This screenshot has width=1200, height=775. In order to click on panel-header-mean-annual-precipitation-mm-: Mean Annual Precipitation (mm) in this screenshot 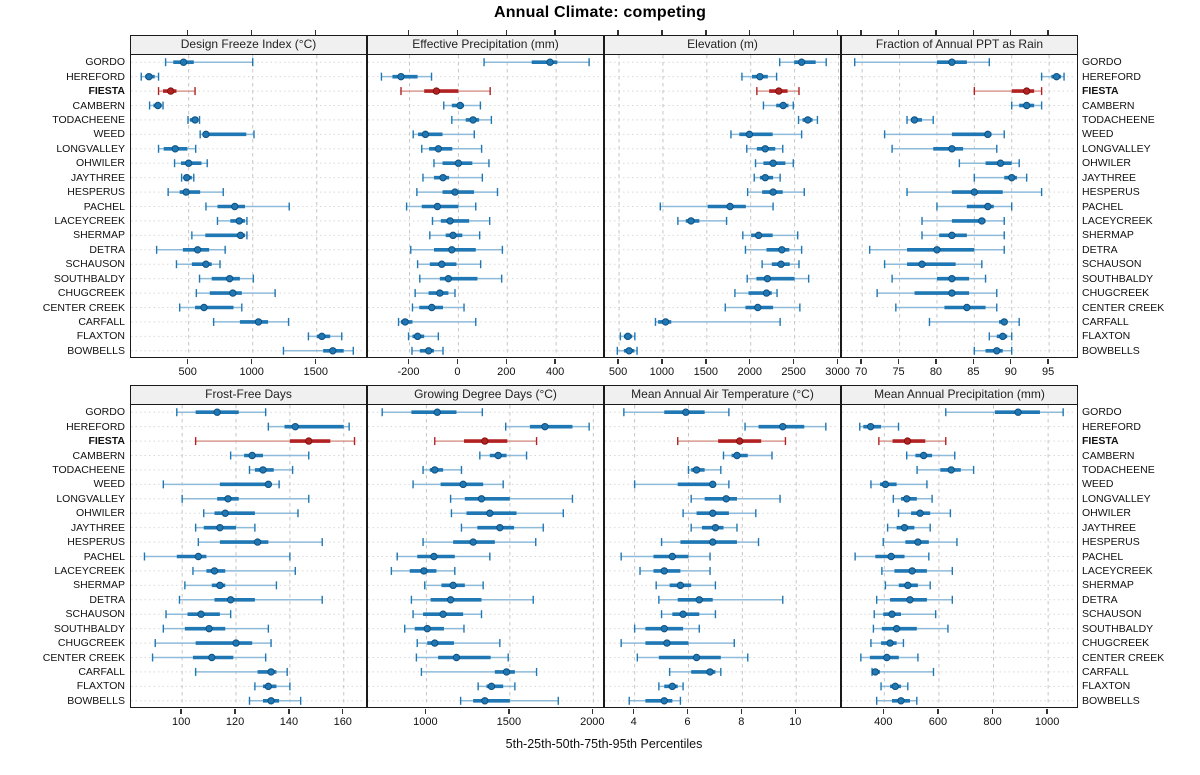, I will do `click(959, 395)`.